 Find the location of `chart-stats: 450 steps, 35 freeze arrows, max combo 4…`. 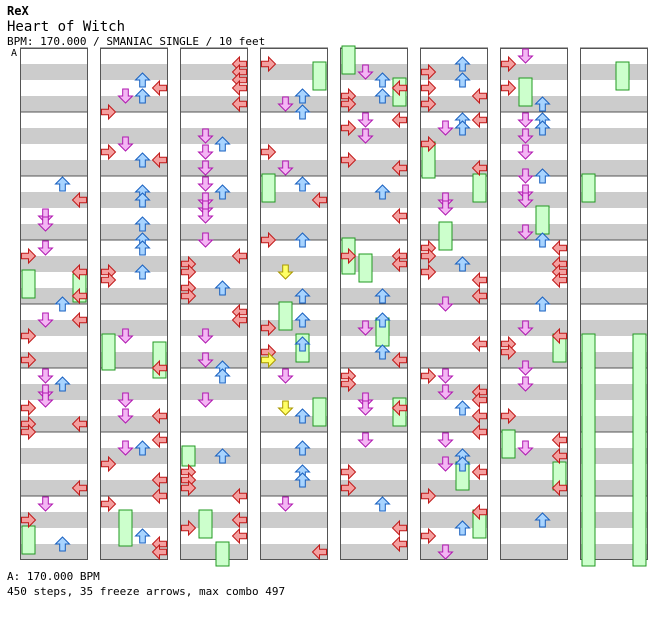

chart-stats: 450 steps, 35 freeze arrows, max combo 4… is located at coordinates (146, 591).